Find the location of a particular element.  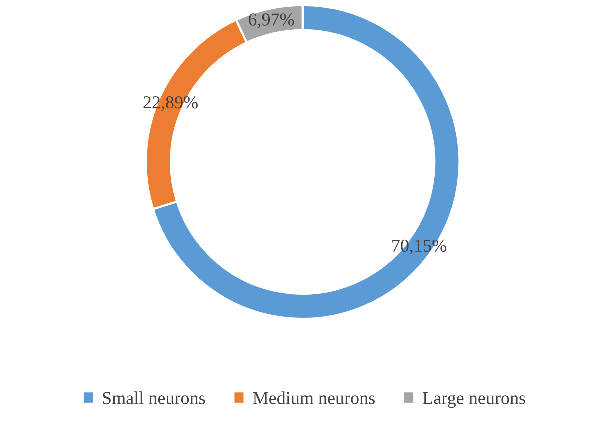

data-label: 6,97% is located at coordinates (271, 21).